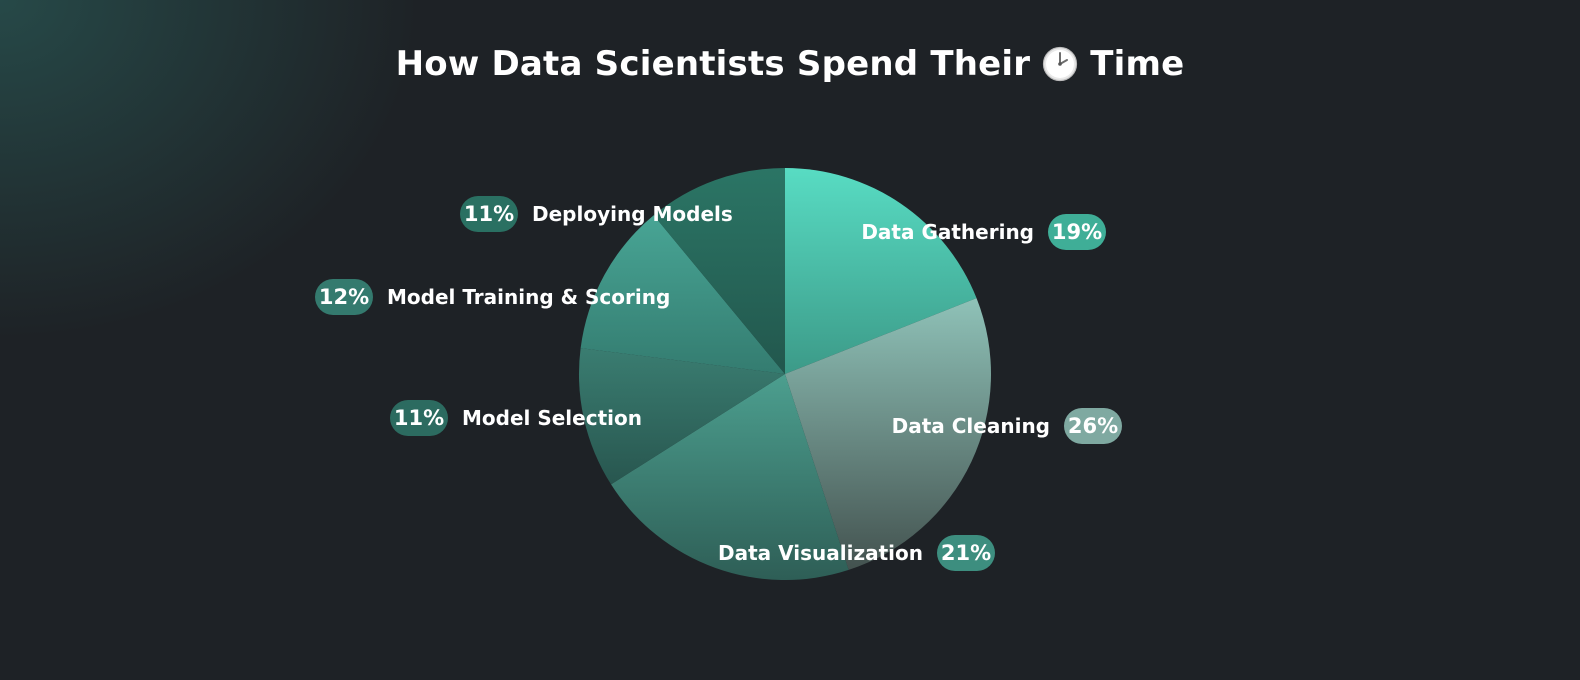 This screenshot has height=680, width=1580. What do you see at coordinates (1137, 64) in the screenshot?
I see `title-text-after: Time` at bounding box center [1137, 64].